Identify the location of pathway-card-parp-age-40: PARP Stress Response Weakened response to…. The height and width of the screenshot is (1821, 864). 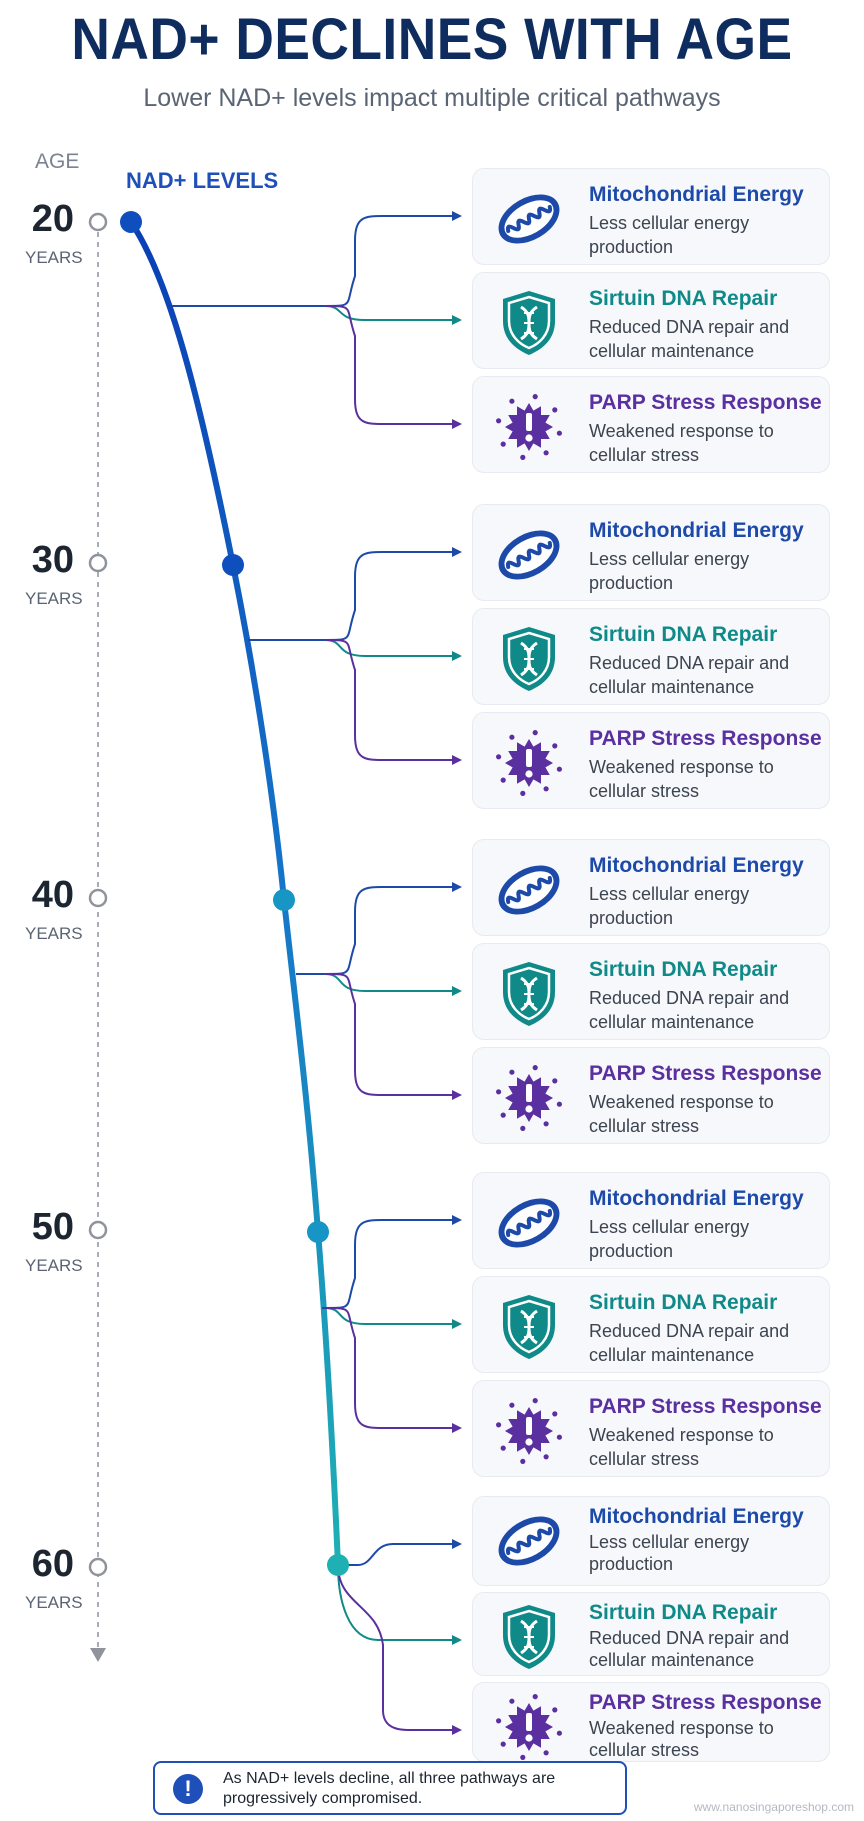
(651, 1095).